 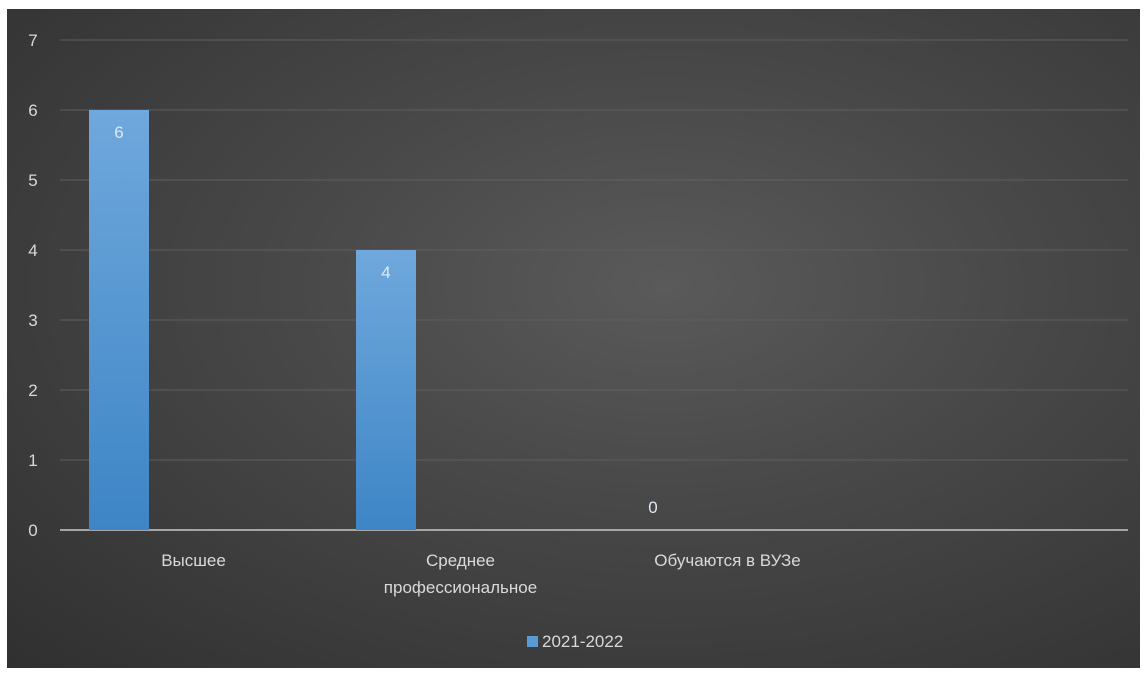 I want to click on y-axis-ticks: 0 1 2 3 4 5 6 7, so click(x=32, y=285).